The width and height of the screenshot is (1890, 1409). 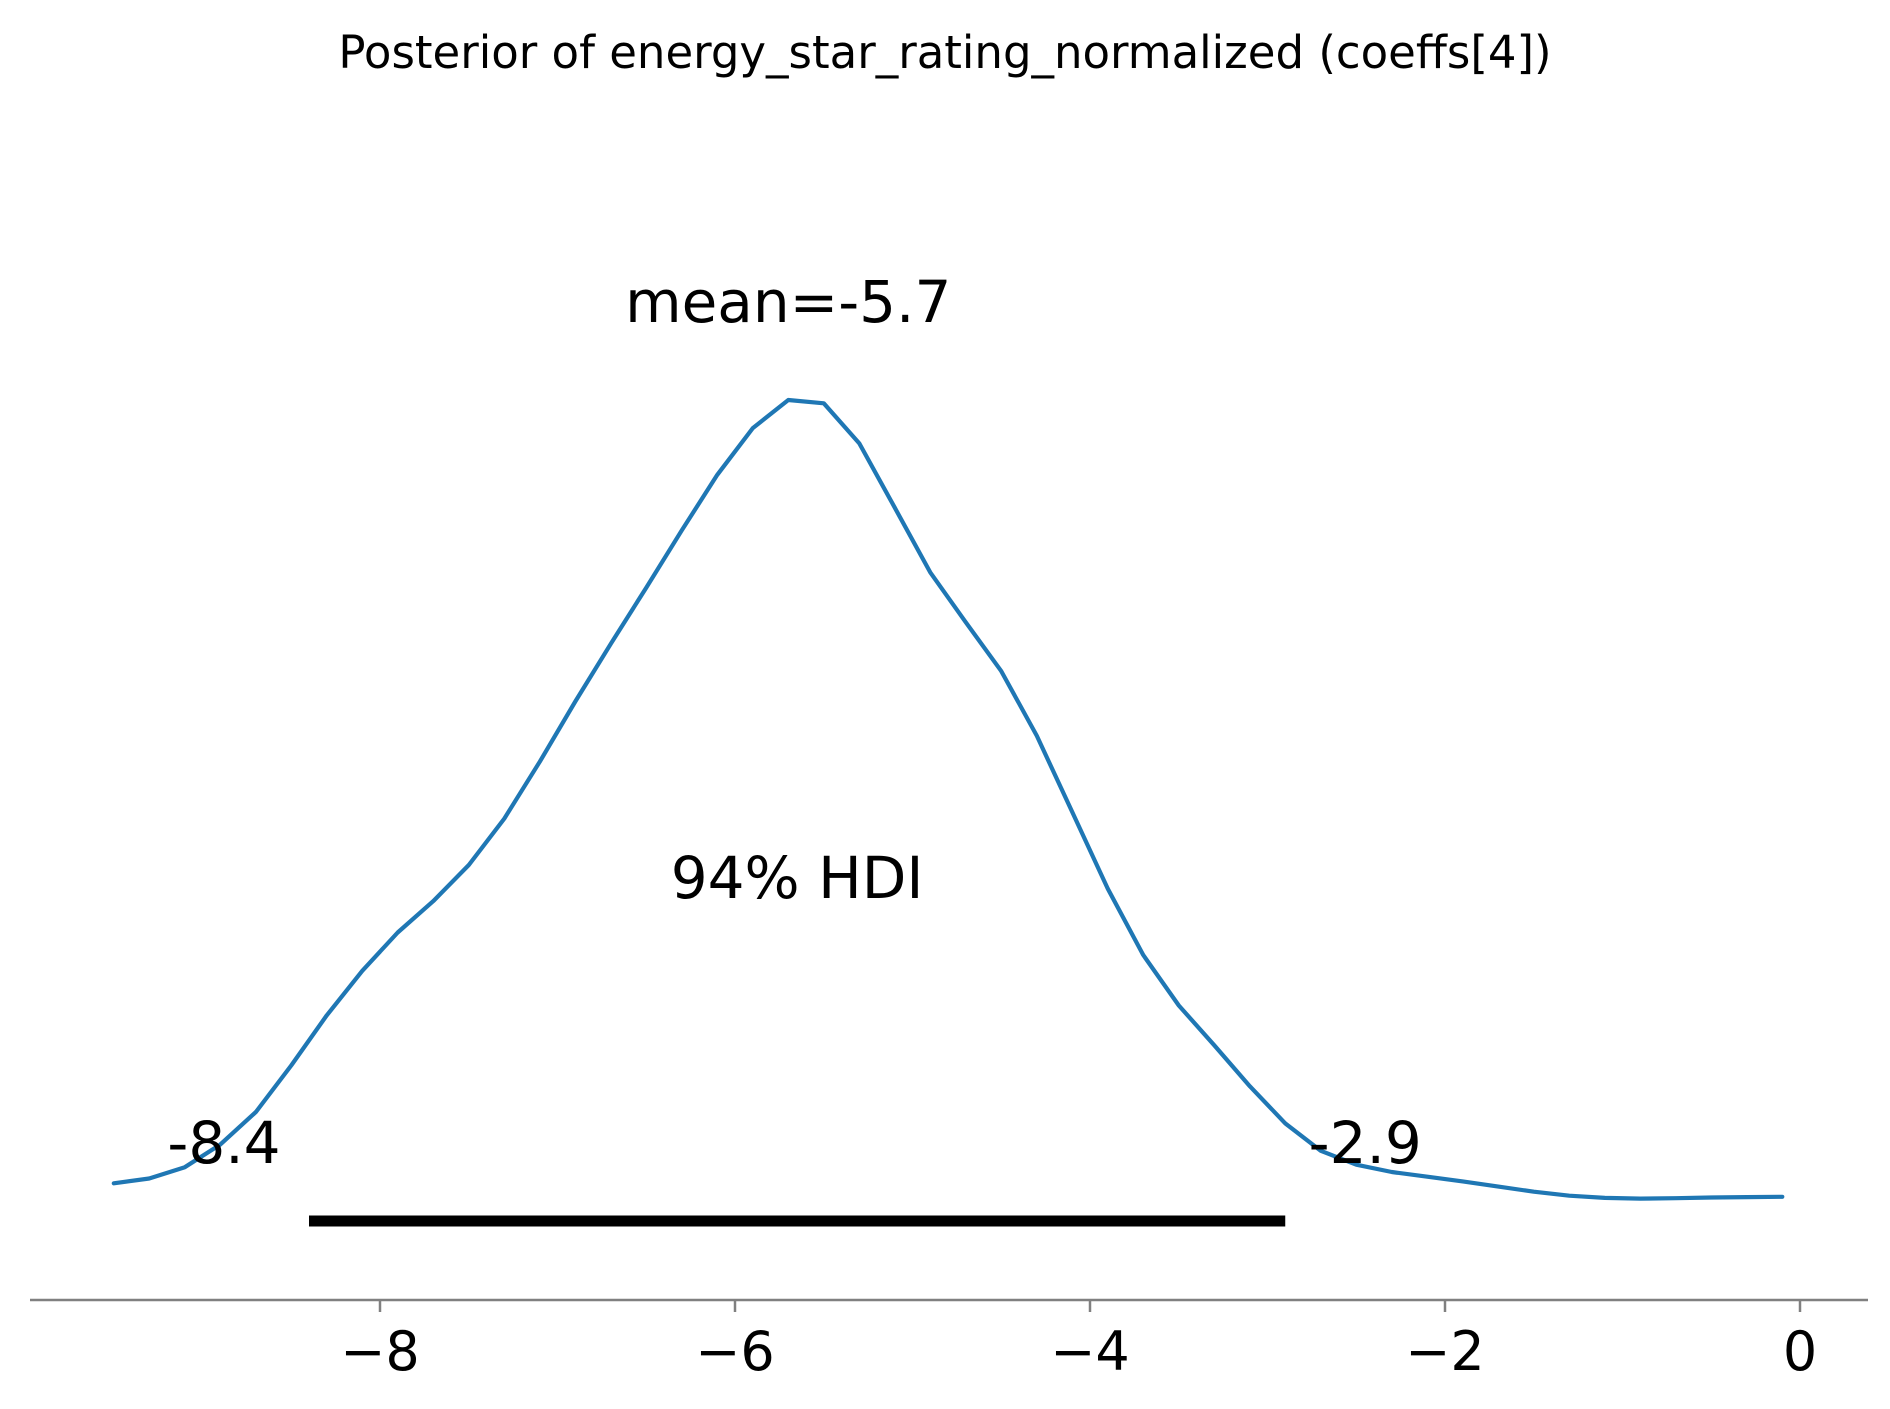 What do you see at coordinates (735, 1351) in the screenshot?
I see `x-tick-label: −6` at bounding box center [735, 1351].